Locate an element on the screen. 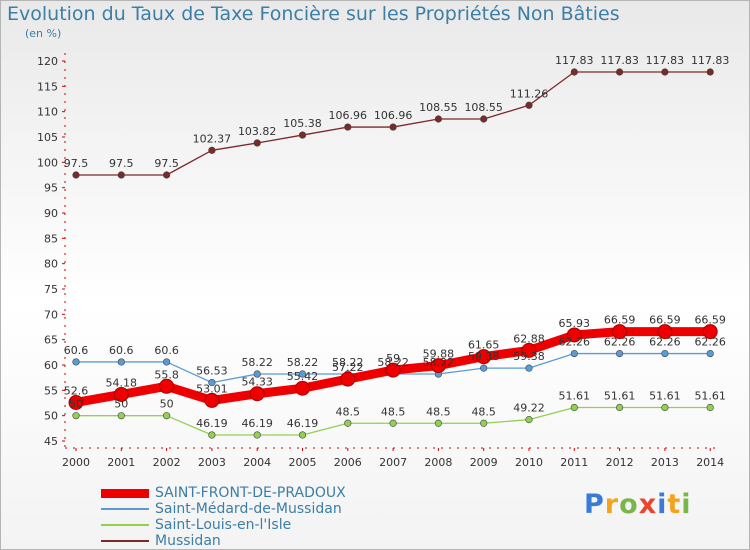 This screenshot has width=750, height=550. data-label: 50 is located at coordinates (167, 404).